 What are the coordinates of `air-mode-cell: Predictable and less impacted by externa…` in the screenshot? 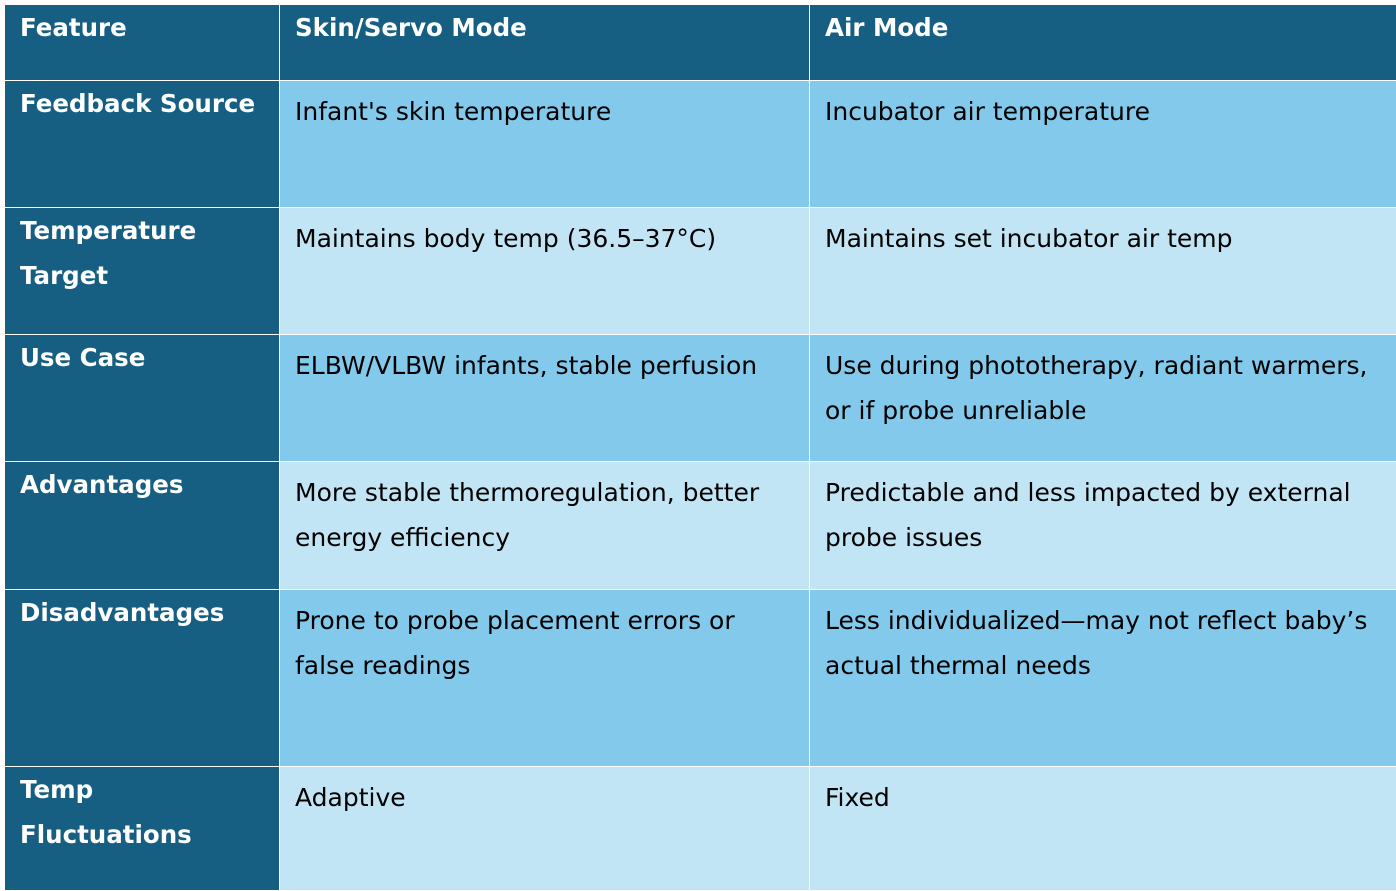 It's located at (1103, 526).